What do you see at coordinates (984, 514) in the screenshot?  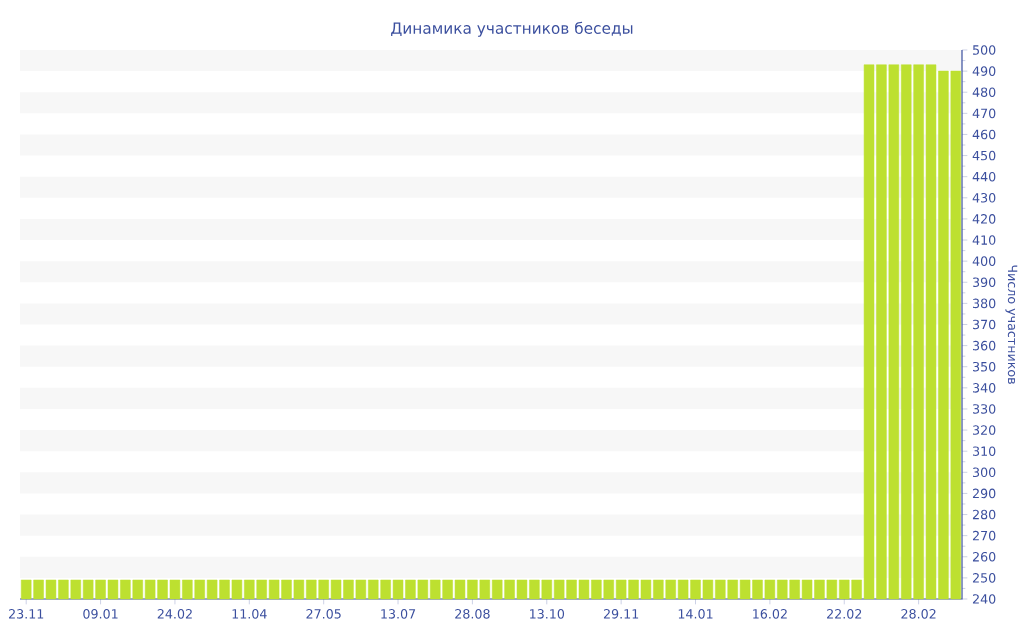 I see `y-tick-label: 280` at bounding box center [984, 514].